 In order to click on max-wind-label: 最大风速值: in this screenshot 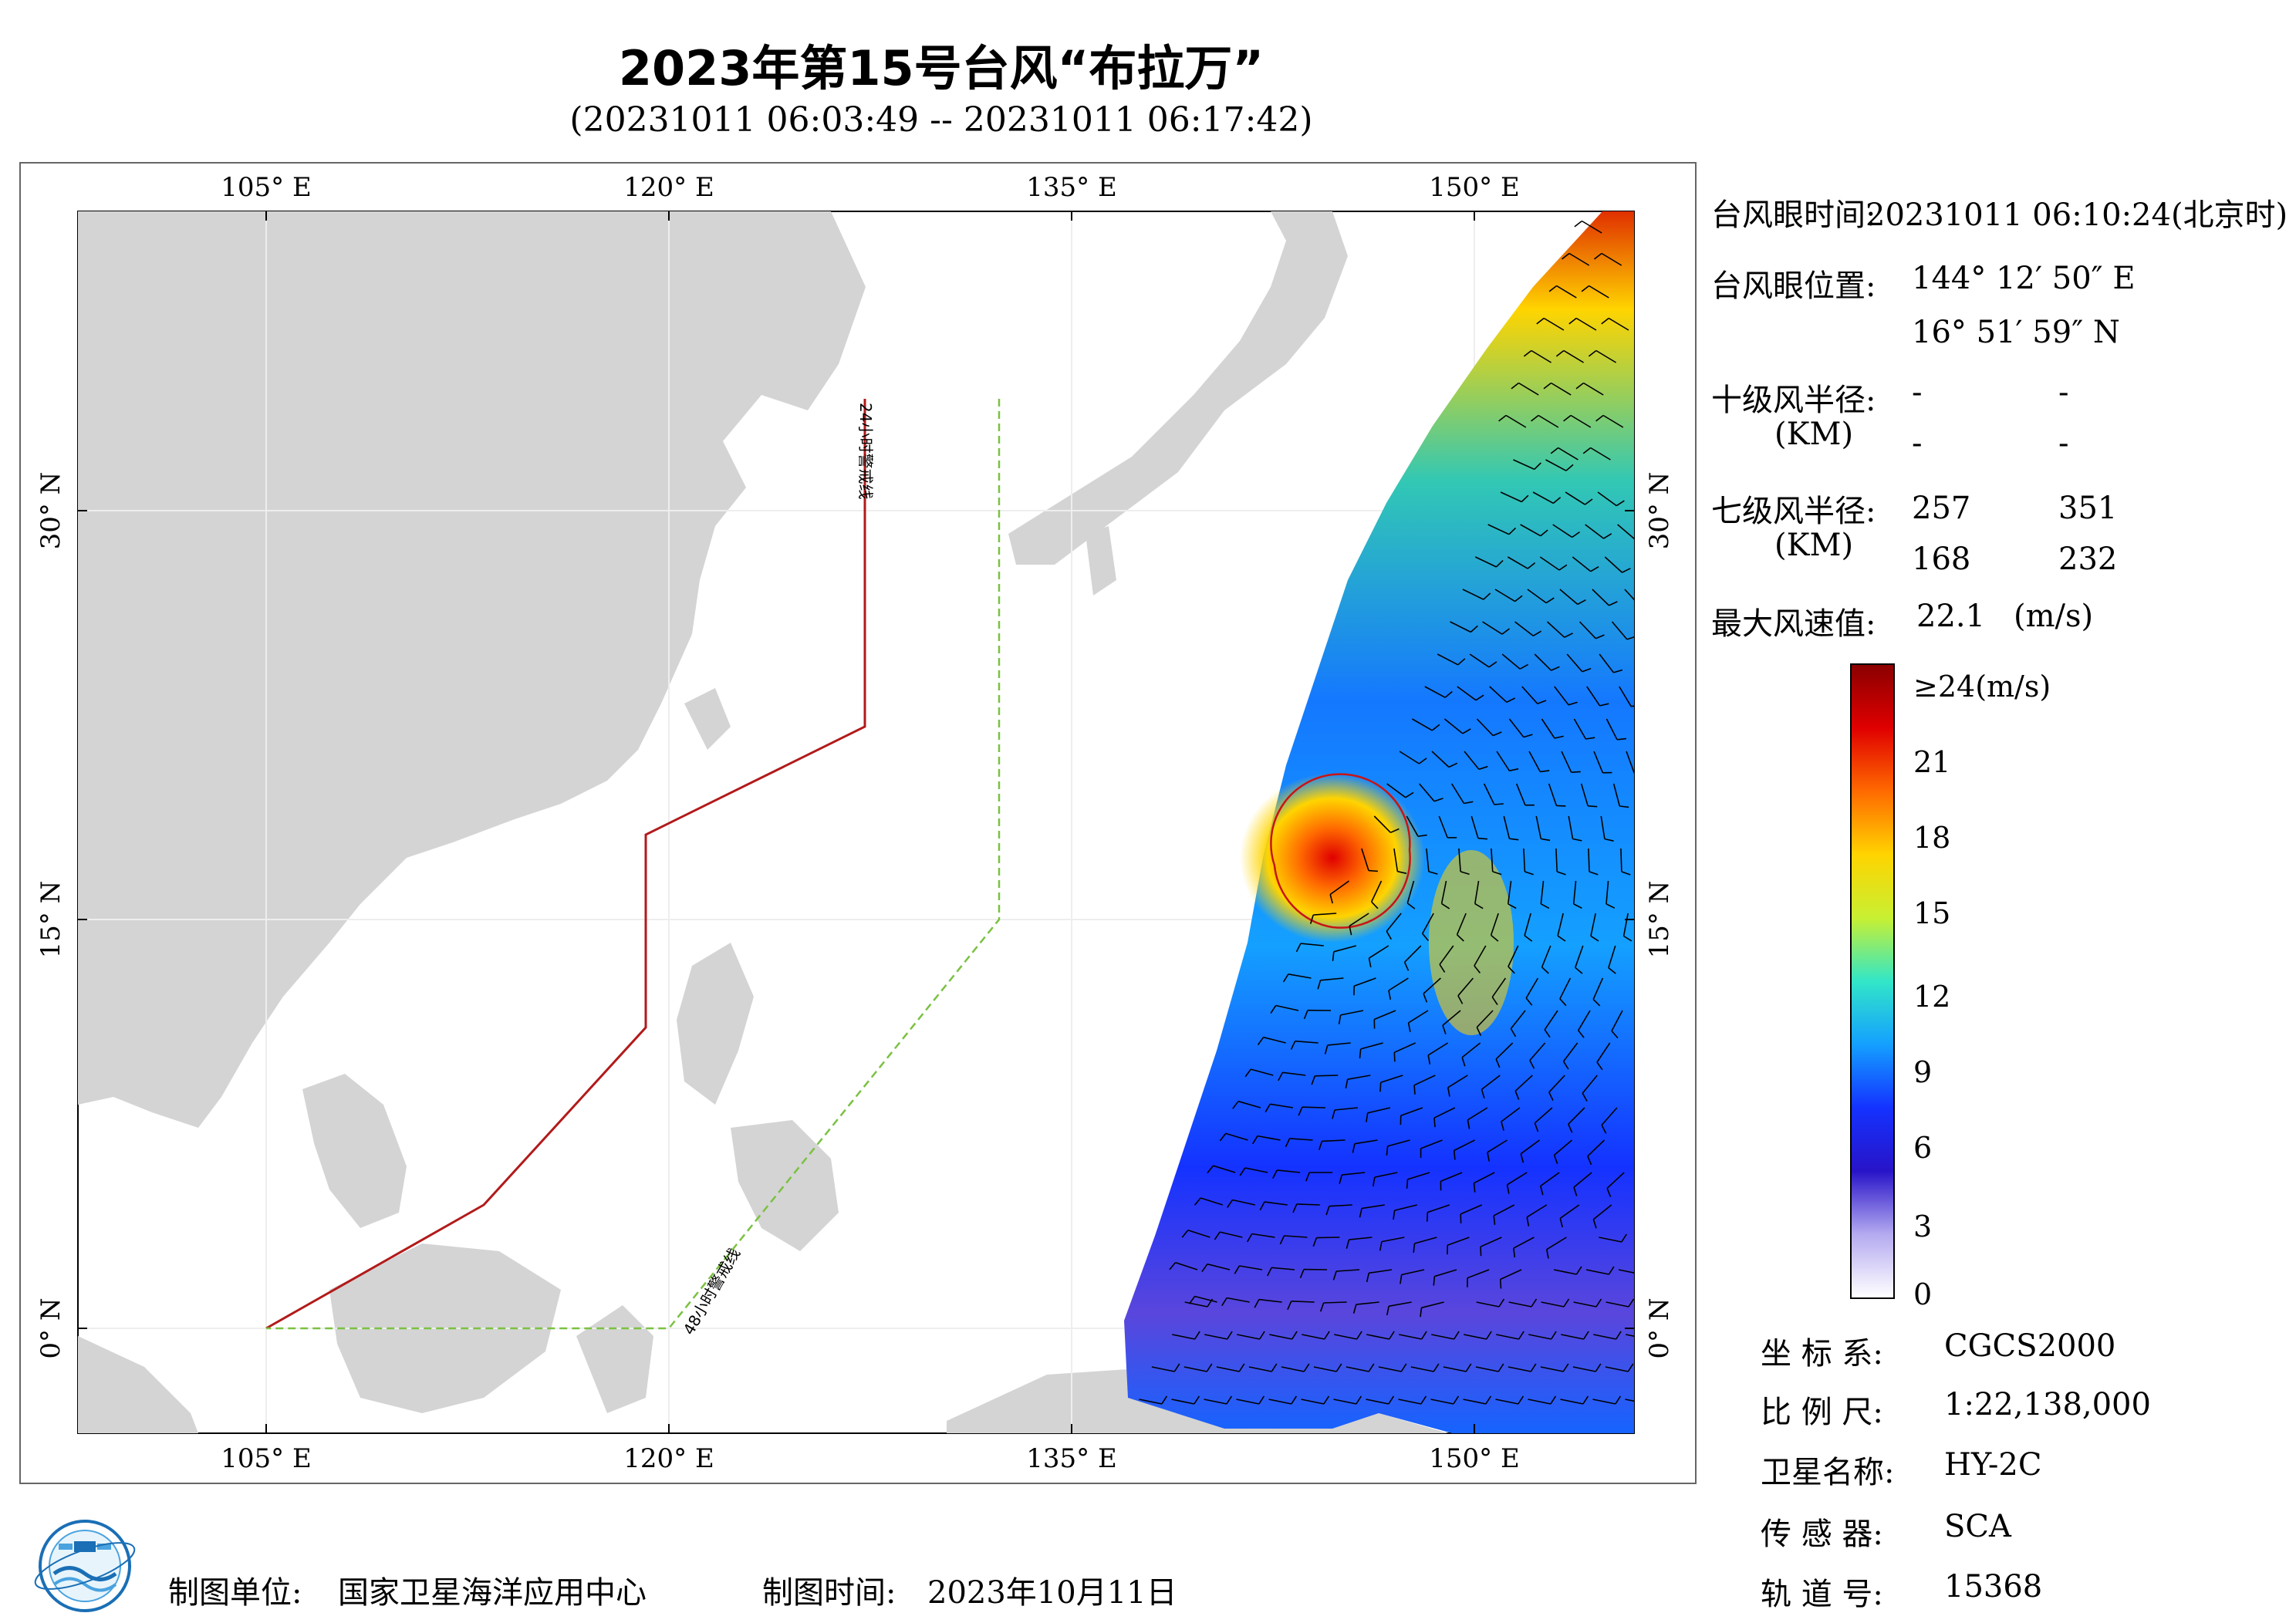, I will do `click(1793, 624)`.